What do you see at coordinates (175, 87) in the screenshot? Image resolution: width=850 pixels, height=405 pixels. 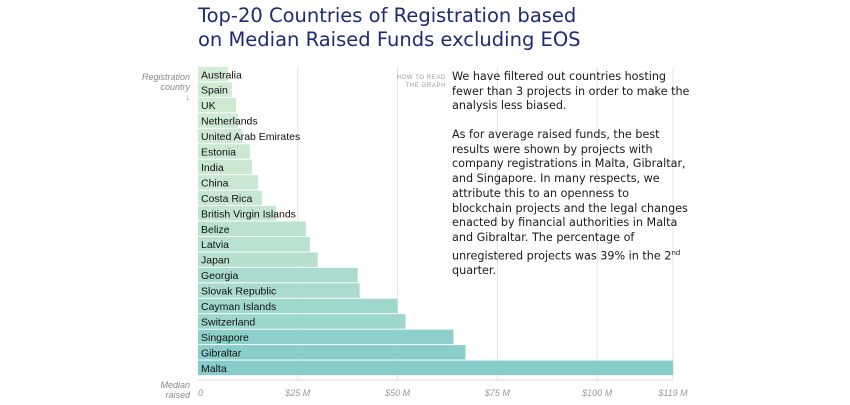 I see `y-axis-label-line-2: country` at bounding box center [175, 87].